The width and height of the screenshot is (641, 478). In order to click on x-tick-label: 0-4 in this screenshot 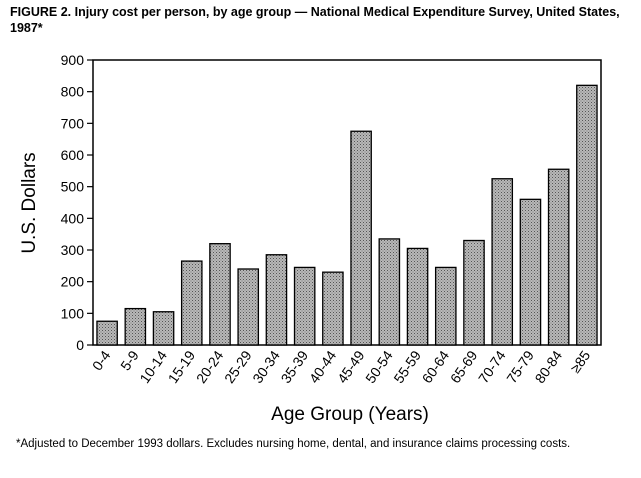, I will do `click(101, 360)`.